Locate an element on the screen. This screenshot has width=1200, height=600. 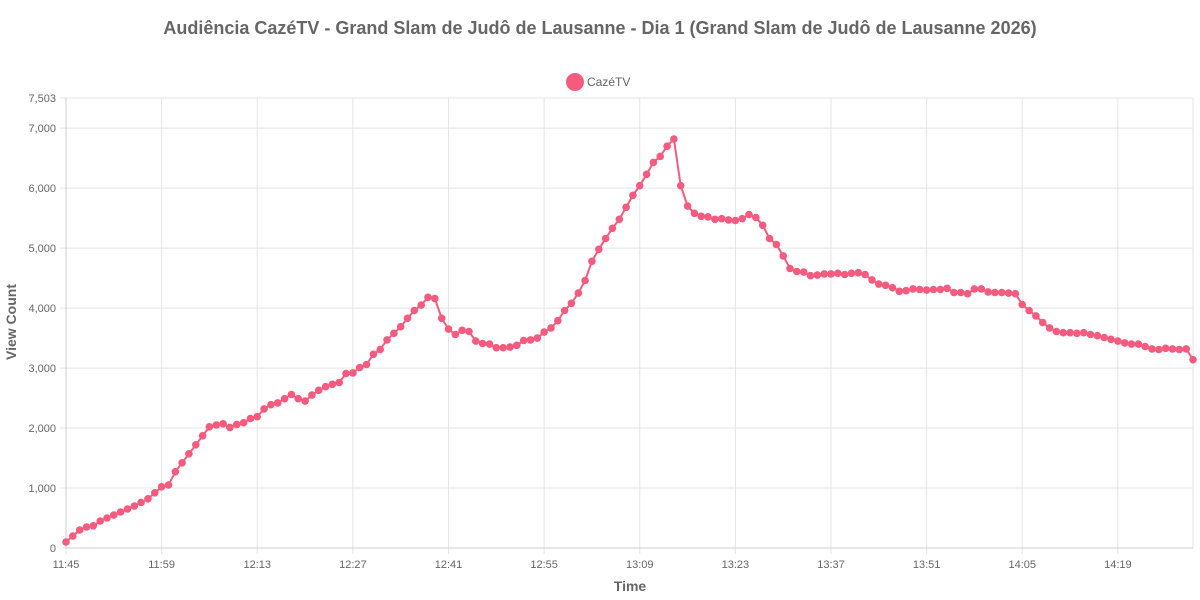
legend-label: CazéTV is located at coordinates (608, 82).